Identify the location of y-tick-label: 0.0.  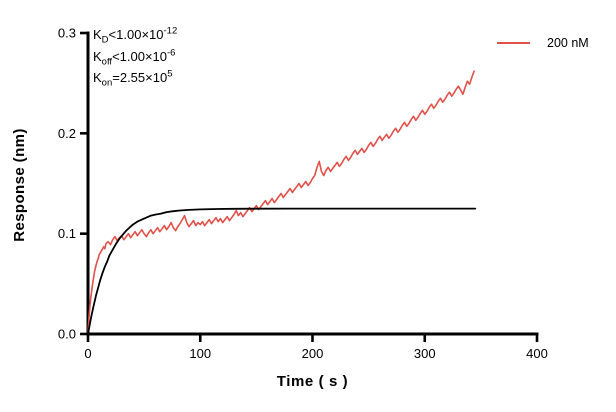
(67, 334).